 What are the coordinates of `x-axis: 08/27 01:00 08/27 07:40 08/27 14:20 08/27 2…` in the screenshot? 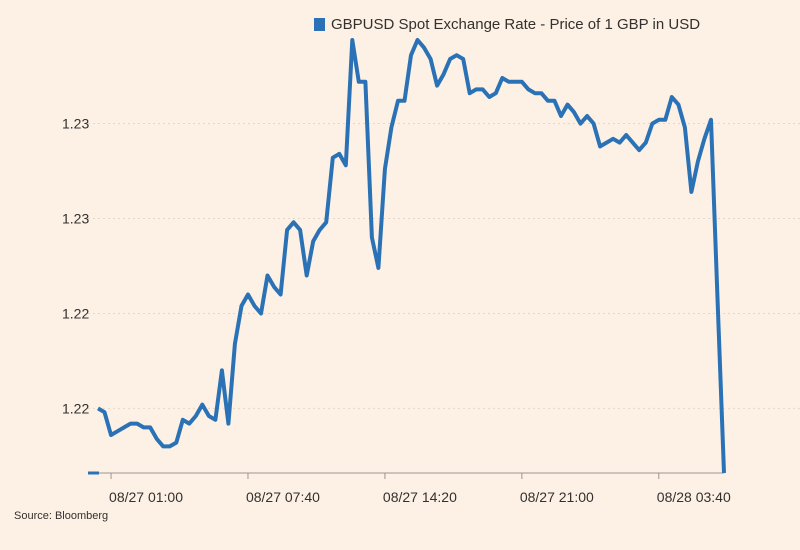 It's located at (420, 489).